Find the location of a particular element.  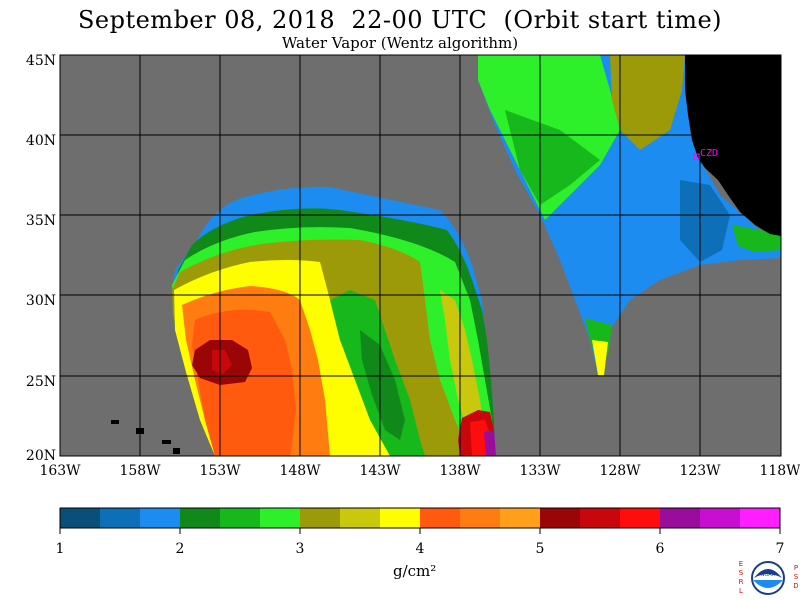

colorbar-units: g/cm² is located at coordinates (415, 571).